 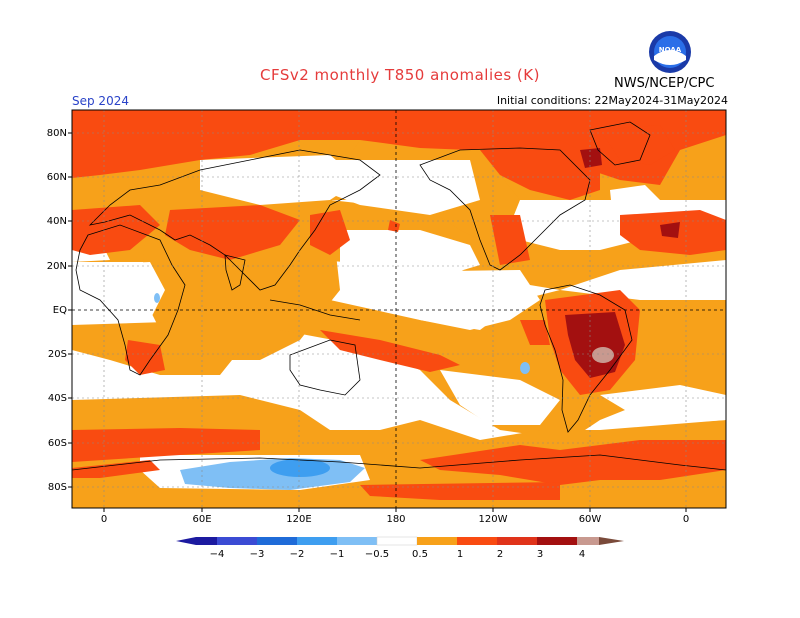 I want to click on chart-title: CFSv2 monthly T850 anomalies (K), so click(x=400, y=75).